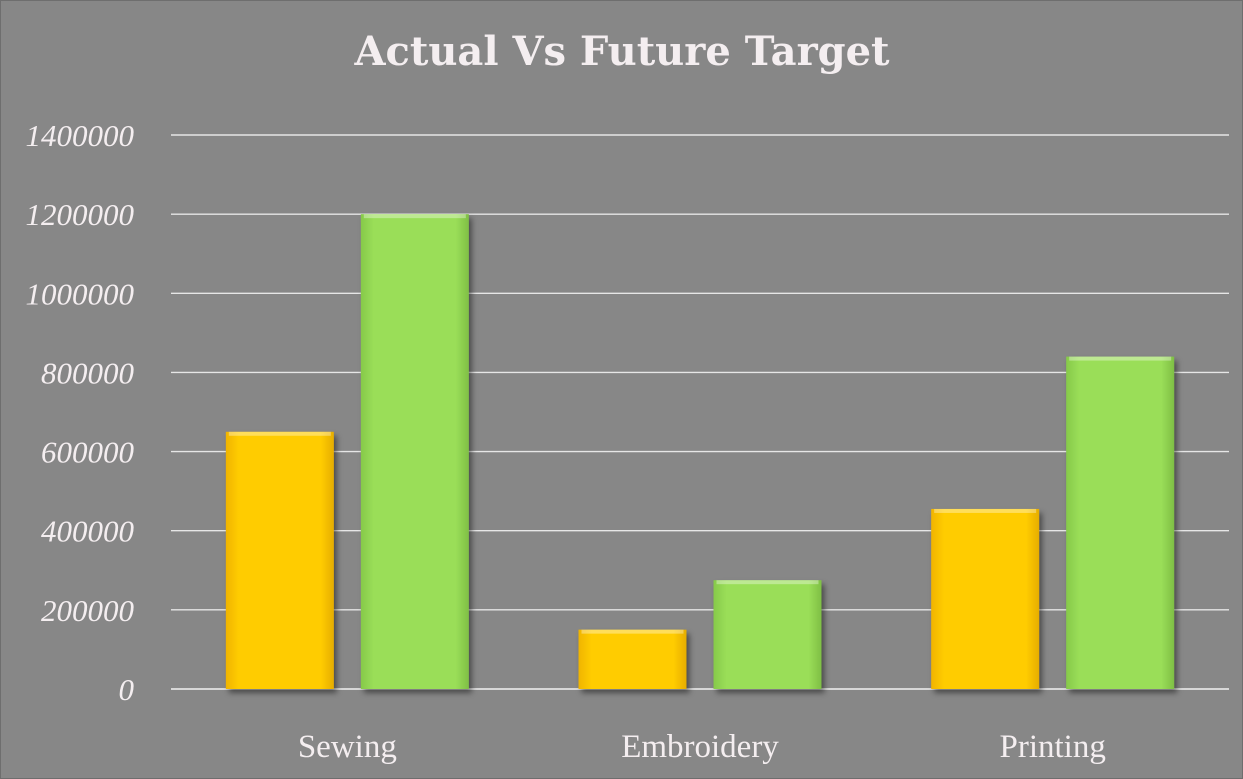  What do you see at coordinates (80, 293) in the screenshot?
I see `y-tick-label: 1000000` at bounding box center [80, 293].